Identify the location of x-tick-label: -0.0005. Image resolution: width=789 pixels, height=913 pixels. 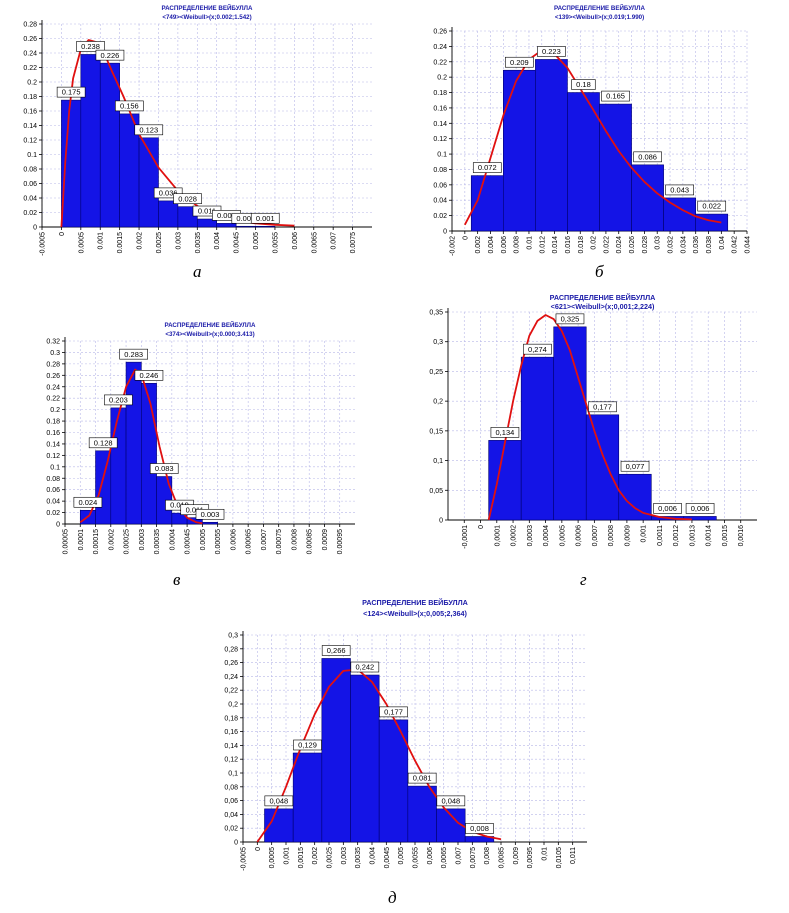
(43, 244).